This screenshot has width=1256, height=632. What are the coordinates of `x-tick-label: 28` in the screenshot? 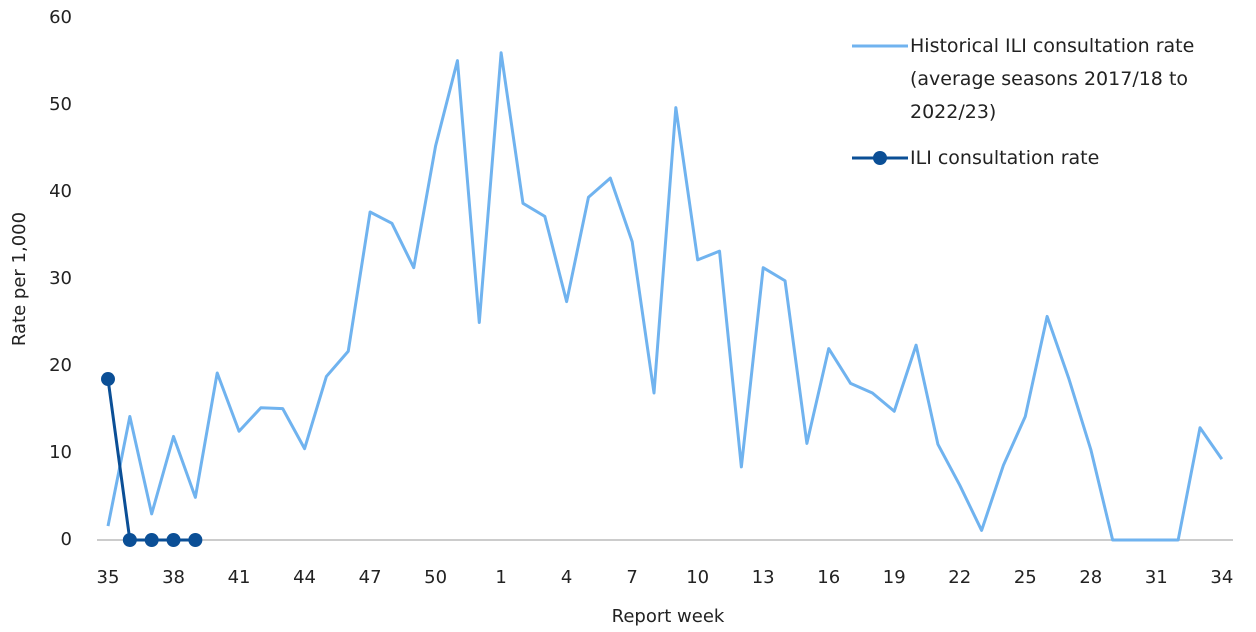 It's located at (1090, 577).